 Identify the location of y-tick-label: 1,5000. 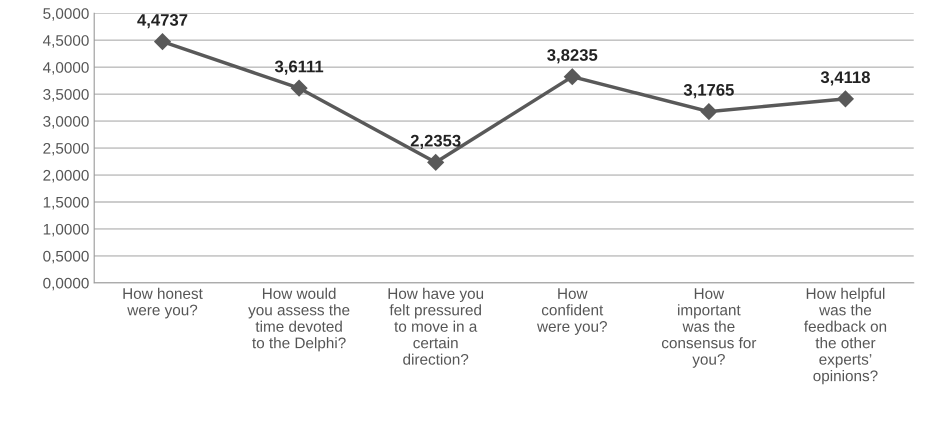
(66, 203).